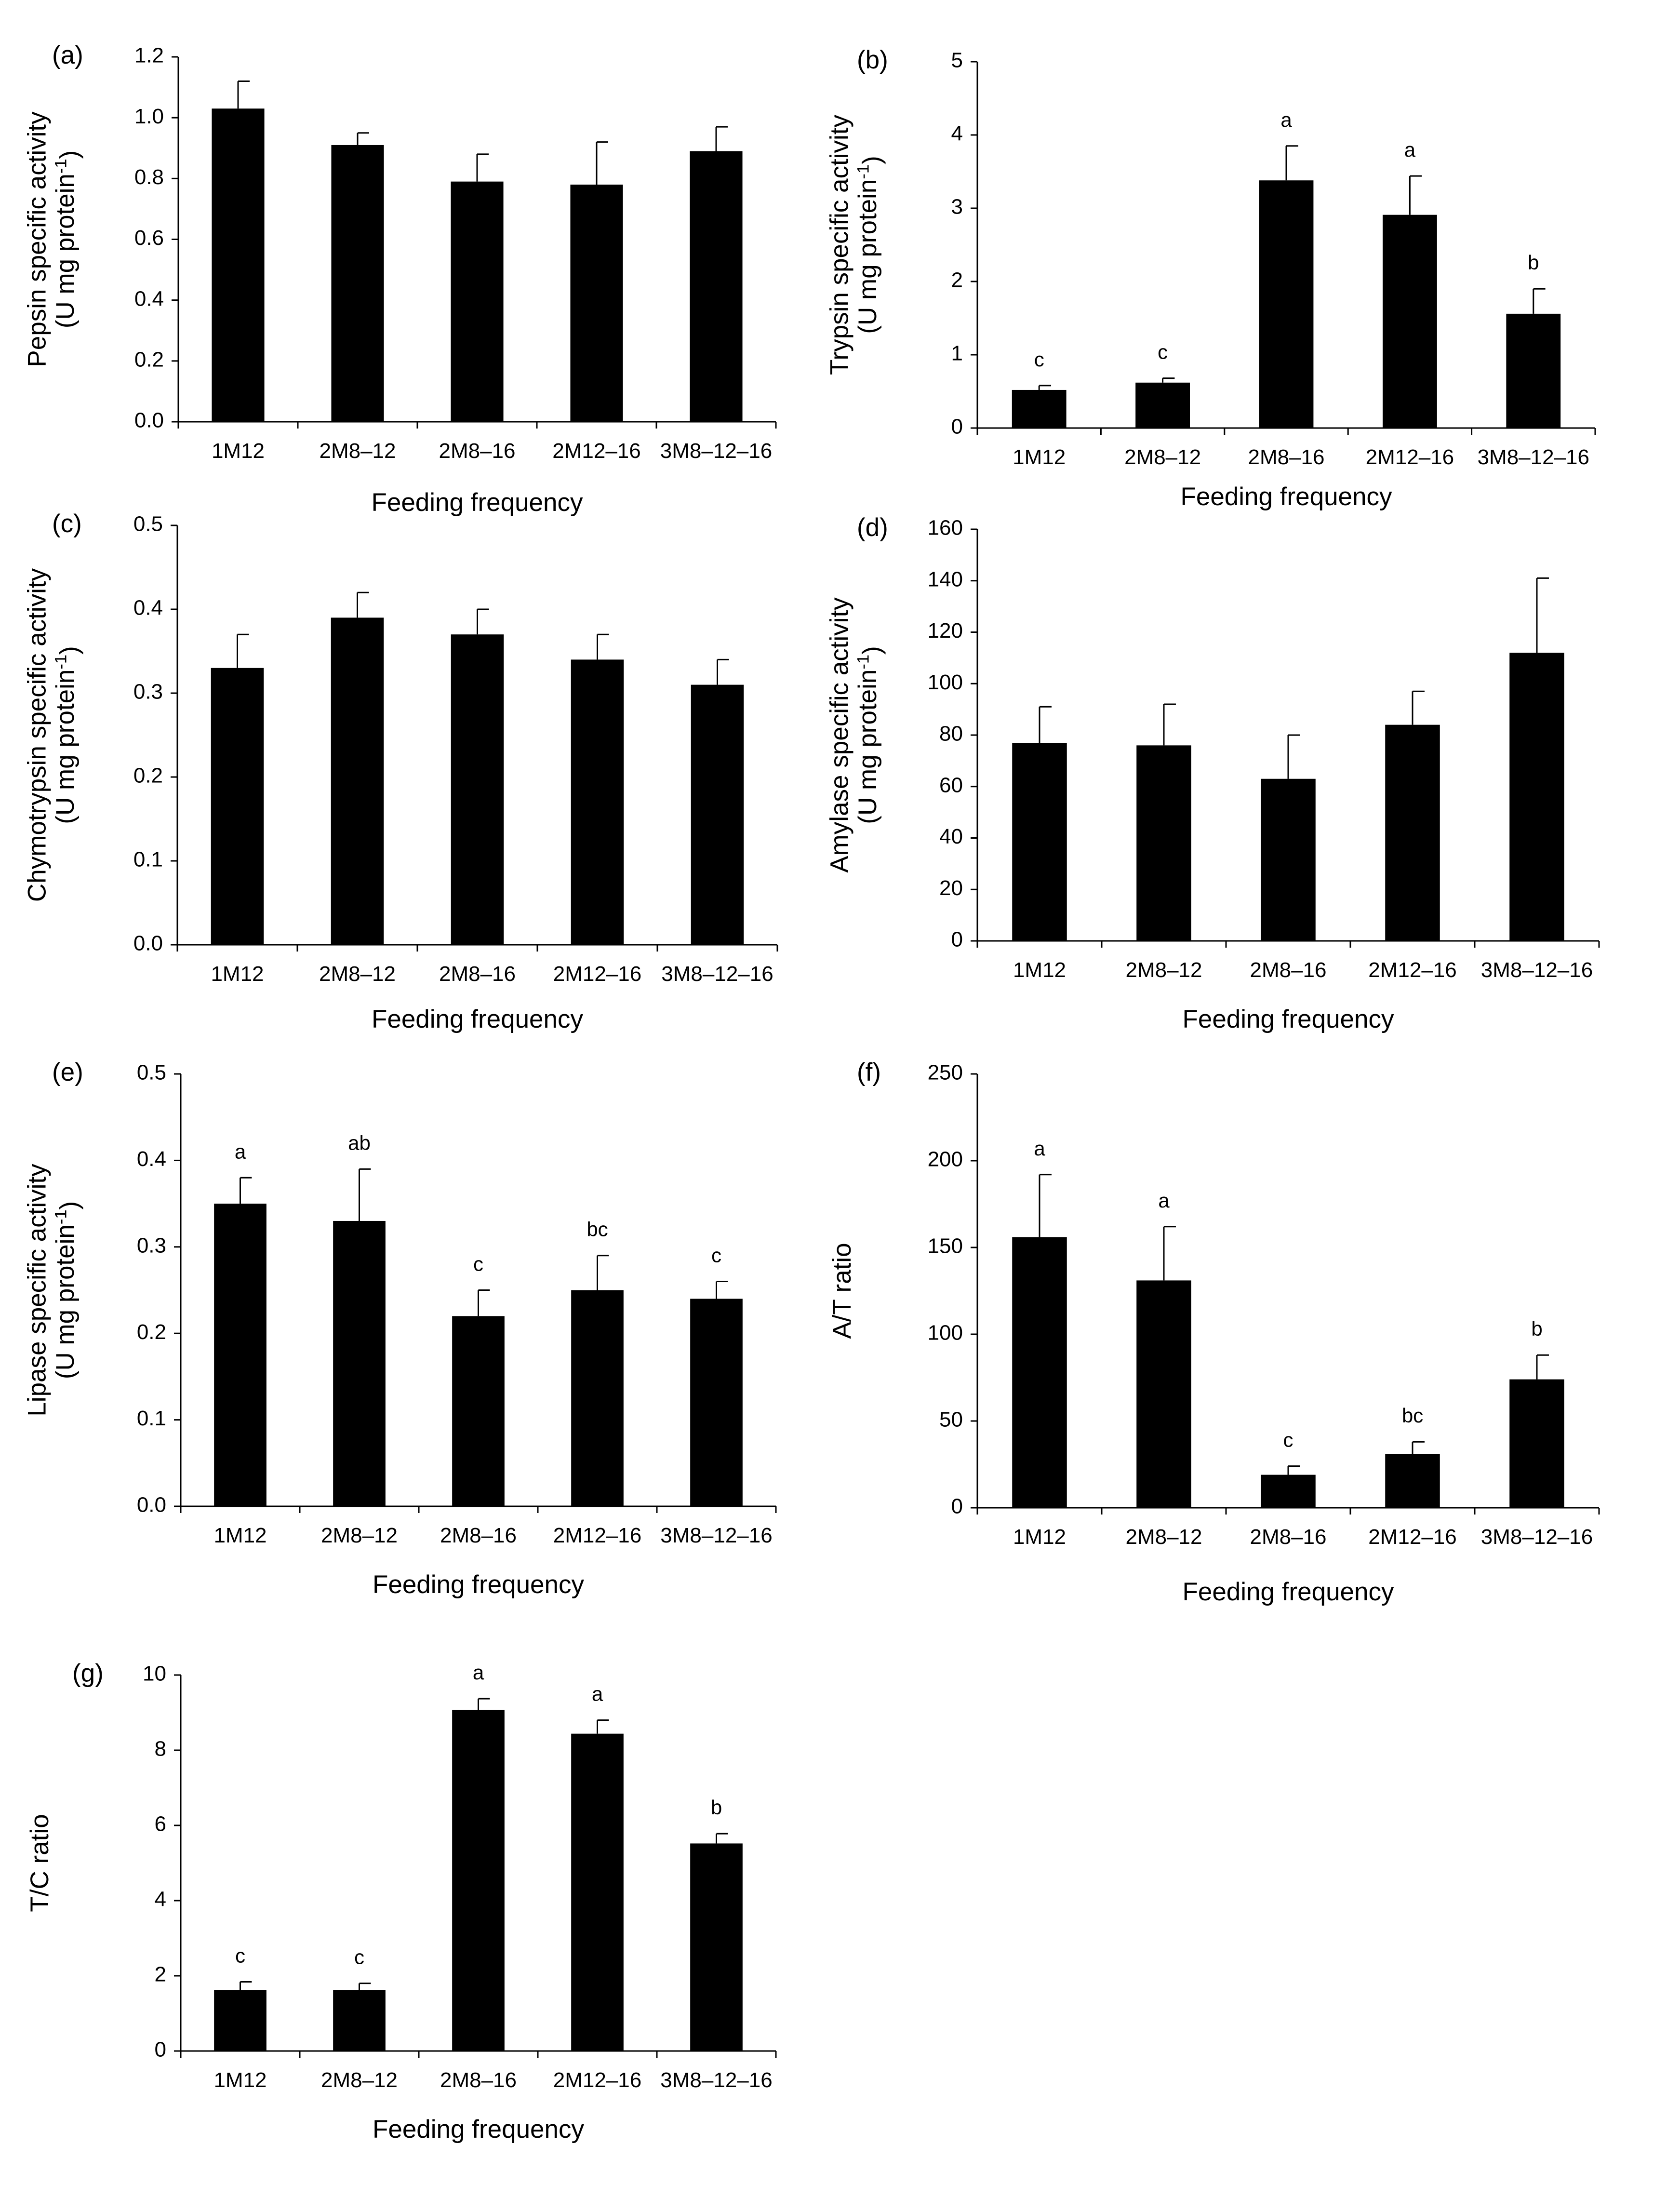 The height and width of the screenshot is (2185, 1680). Describe the element at coordinates (160, 1824) in the screenshot. I see `y-tick-label: 6` at that location.